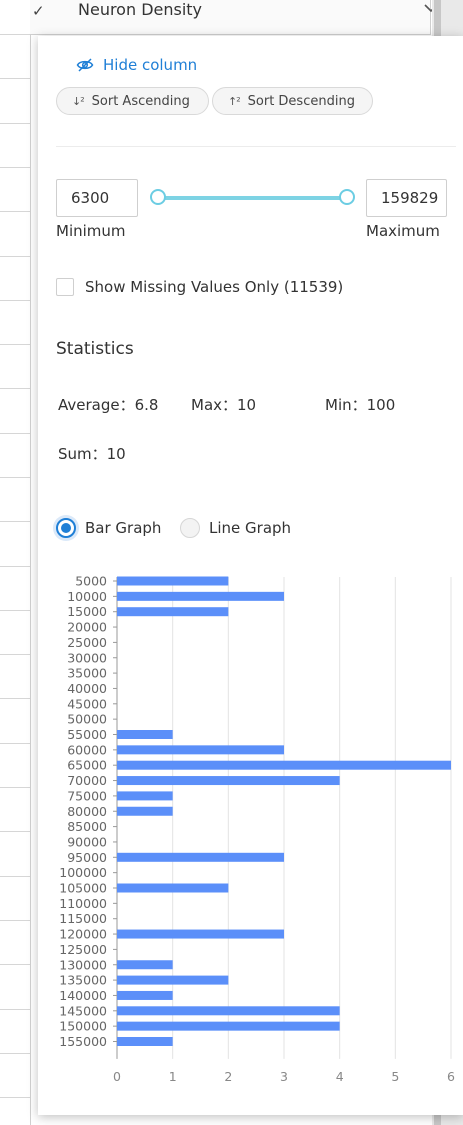 The width and height of the screenshot is (463, 1125). What do you see at coordinates (83, 1010) in the screenshot?
I see `y-tick-label: 145000` at bounding box center [83, 1010].